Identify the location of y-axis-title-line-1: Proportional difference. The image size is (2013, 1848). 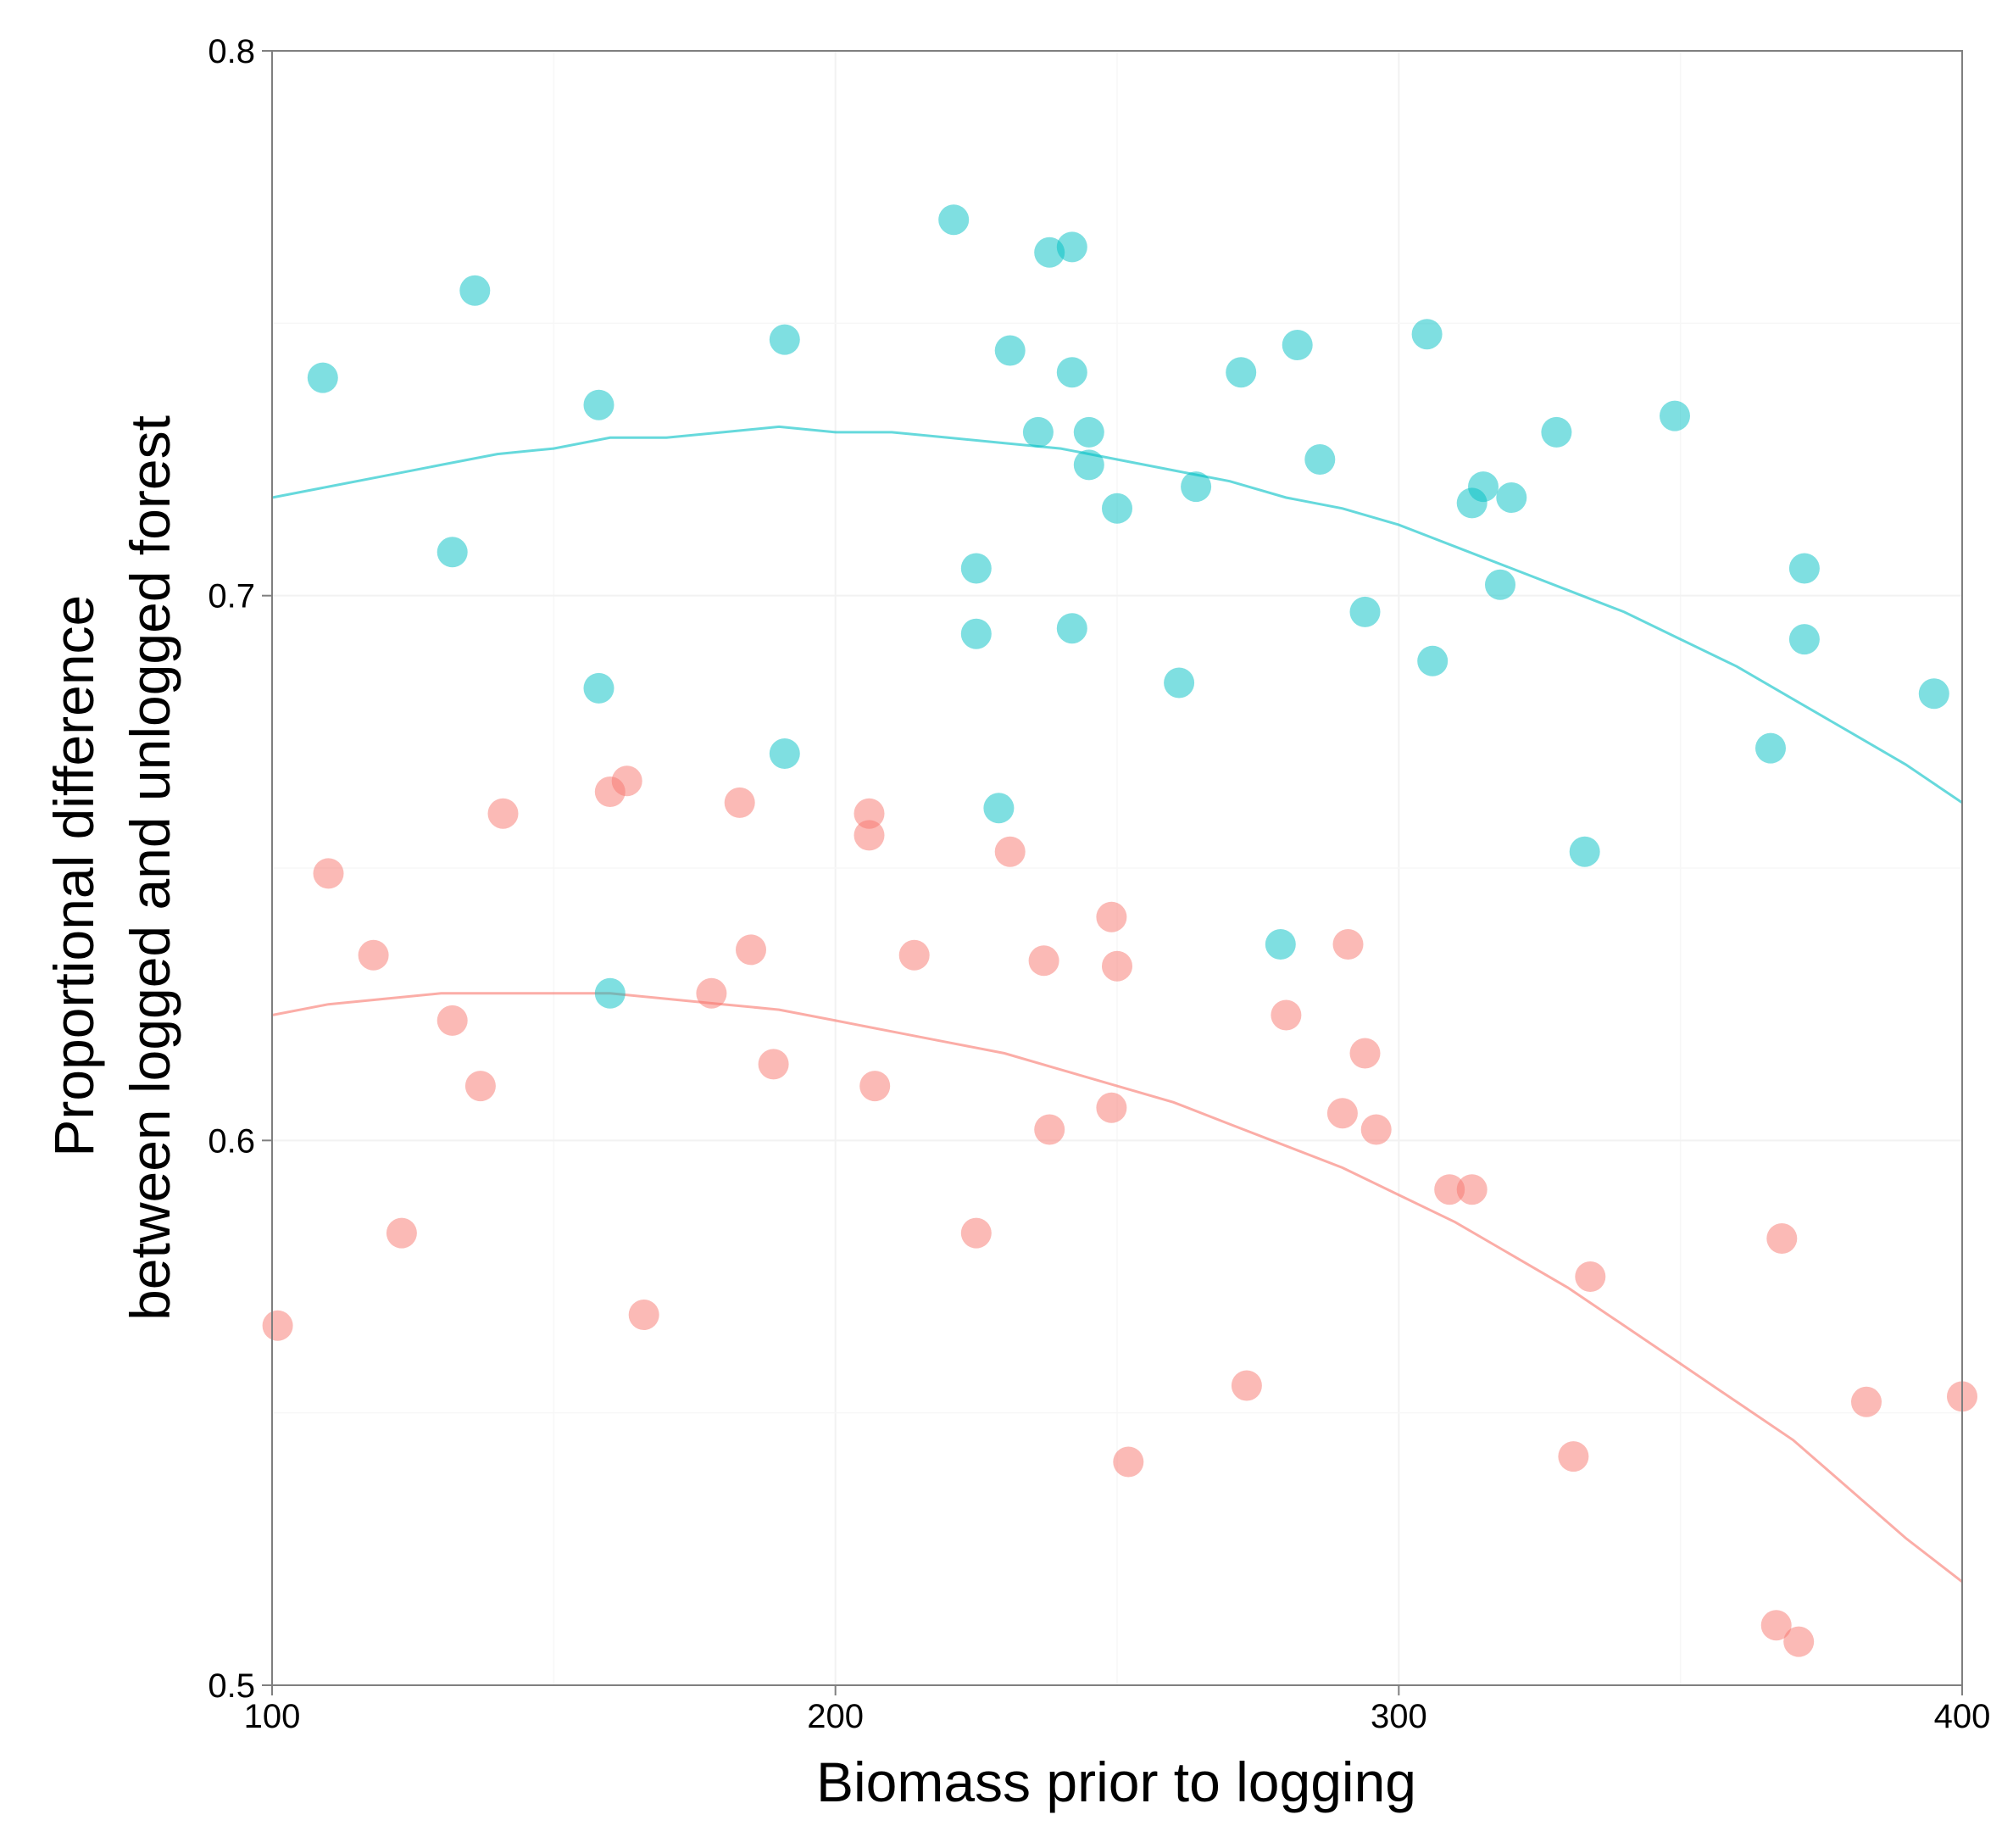
(74, 876).